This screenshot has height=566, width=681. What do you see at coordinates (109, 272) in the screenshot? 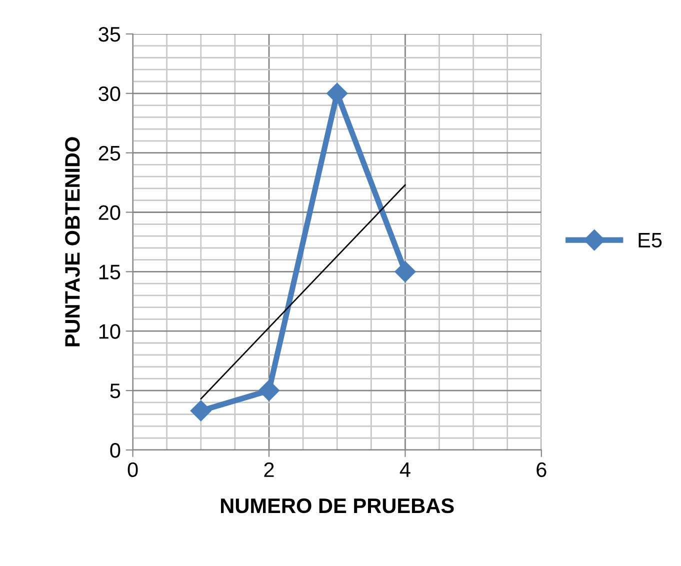
I see `y-tick-label: 15` at bounding box center [109, 272].